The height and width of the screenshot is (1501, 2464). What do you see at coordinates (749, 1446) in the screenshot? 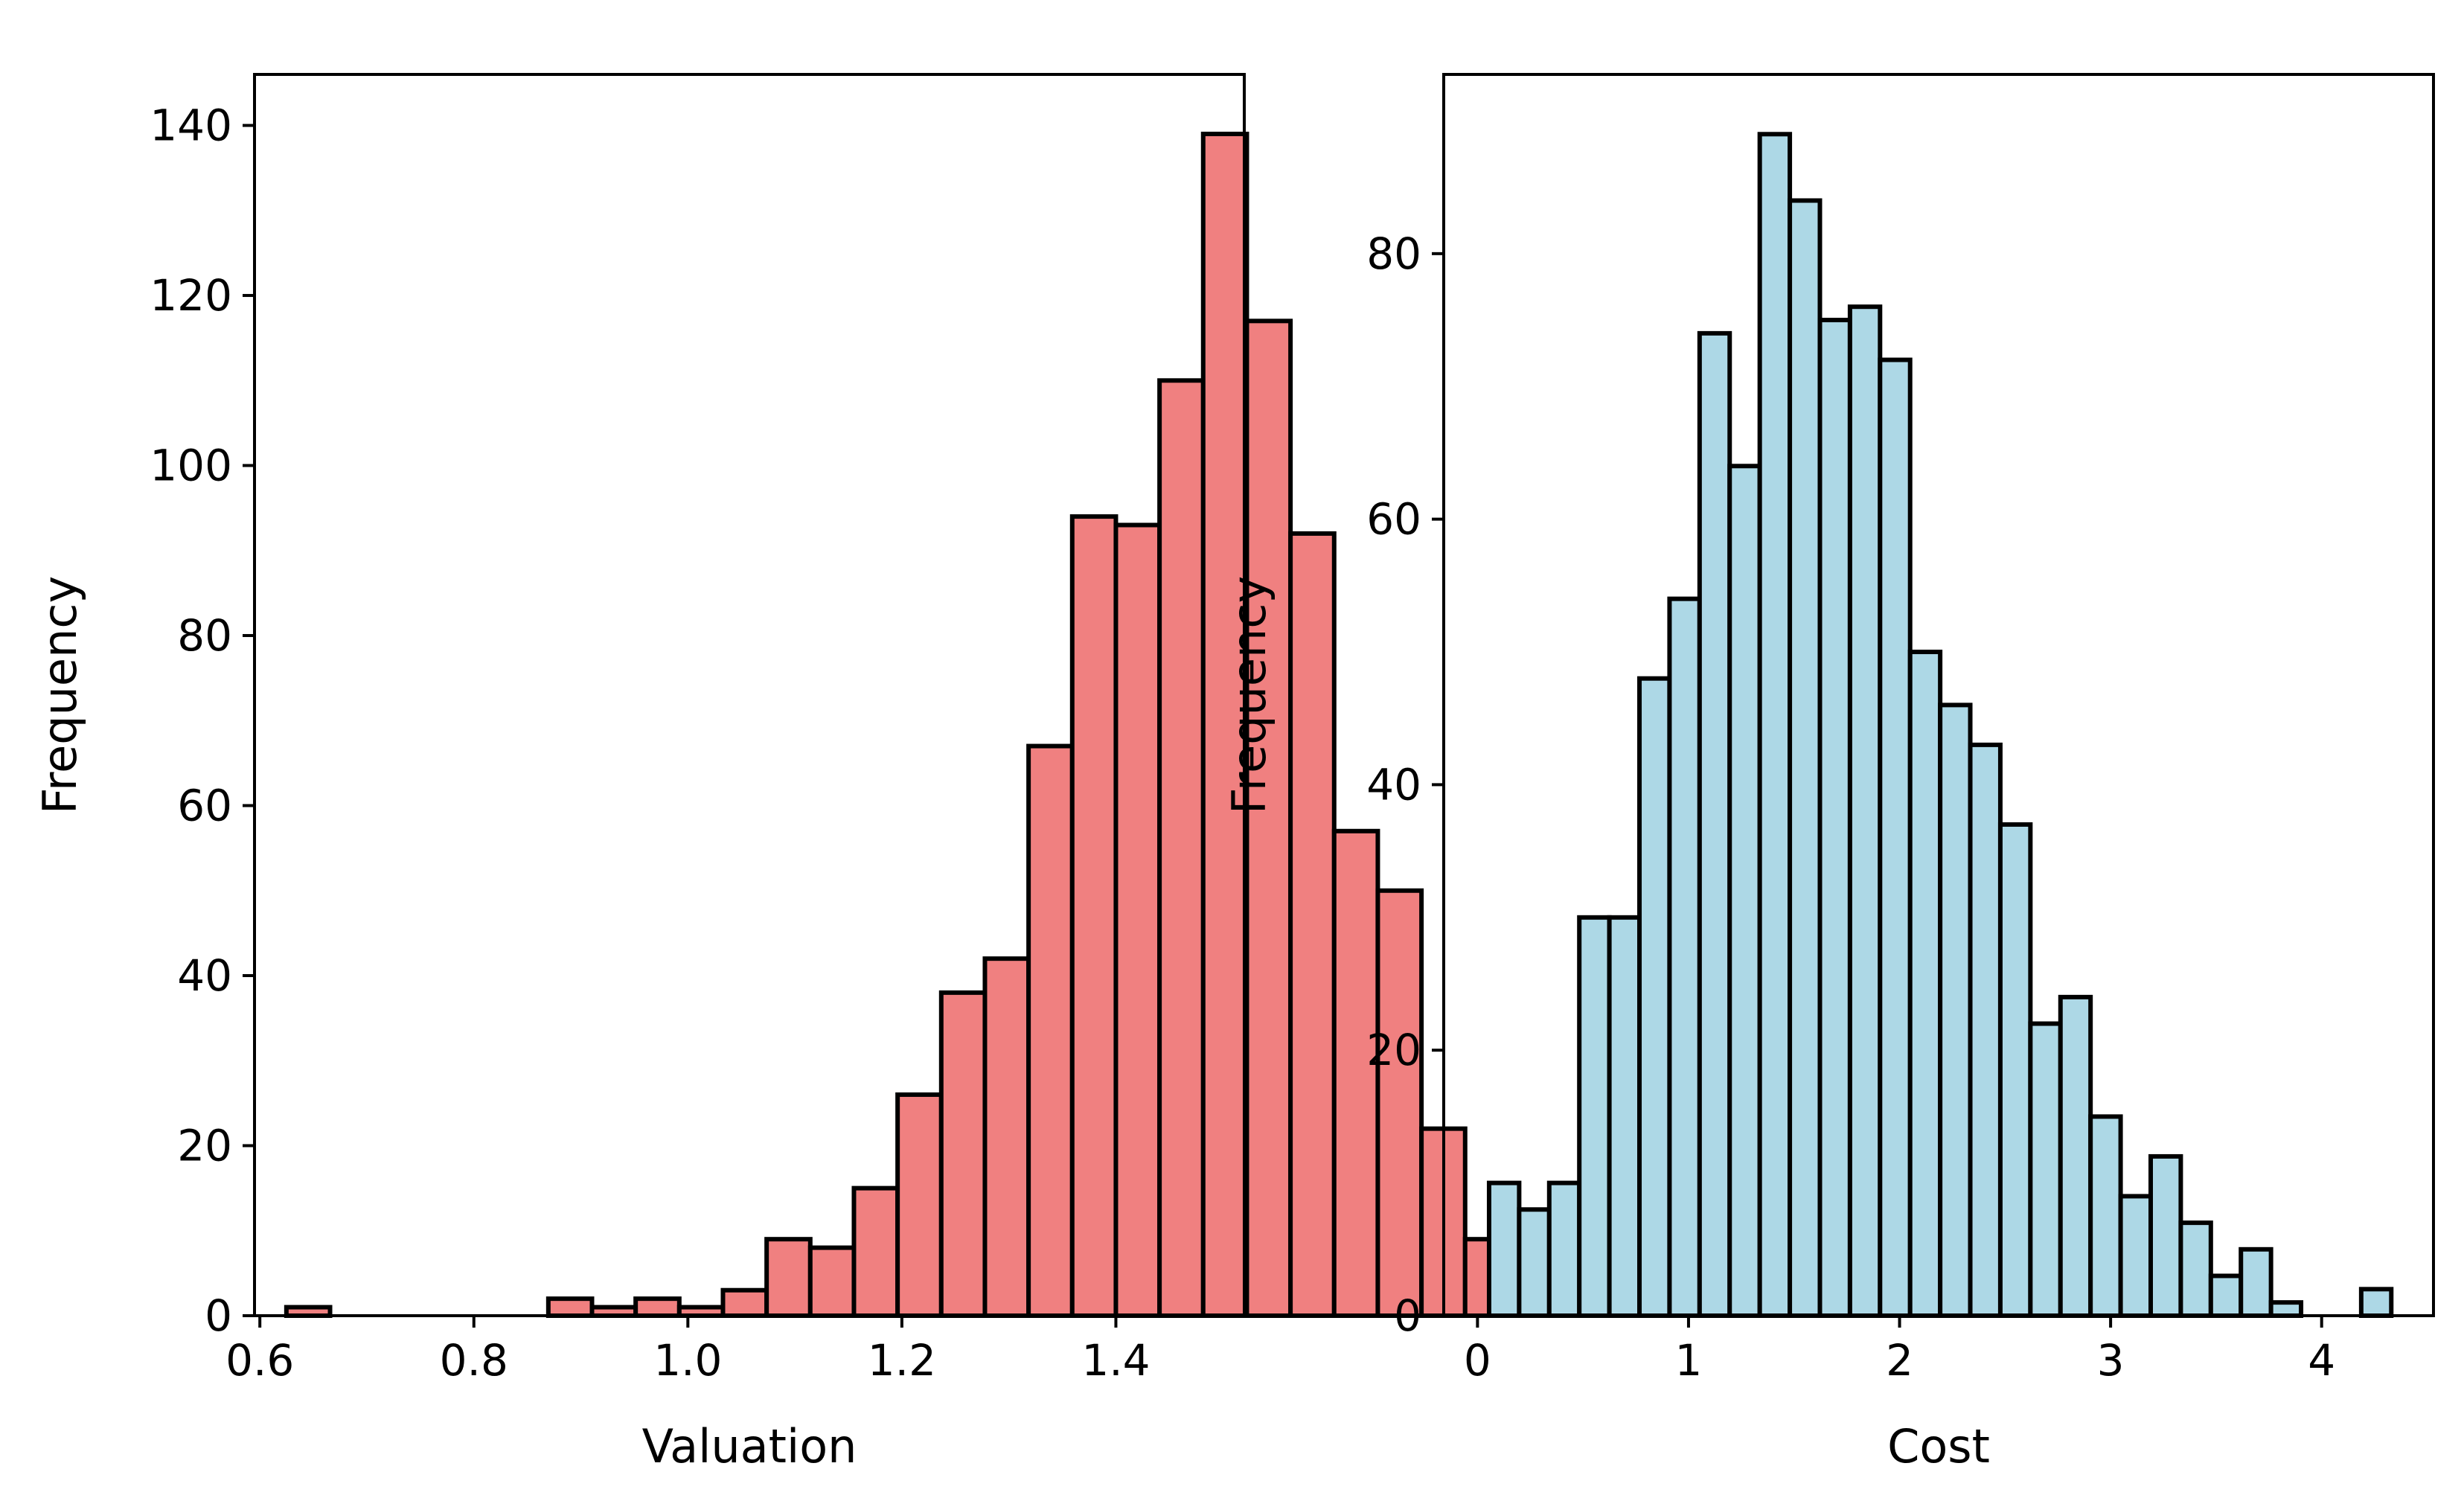
I see `x-axis-label: Valuation` at bounding box center [749, 1446].